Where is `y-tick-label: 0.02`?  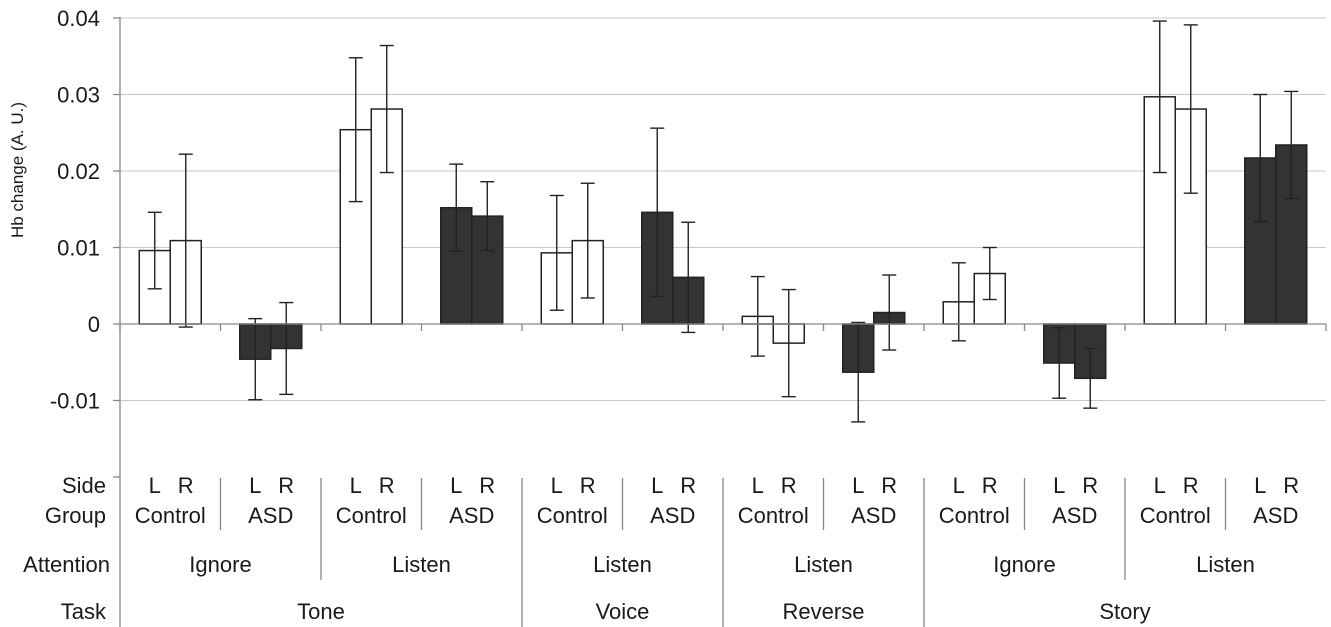
y-tick-label: 0.02 is located at coordinates (78, 171).